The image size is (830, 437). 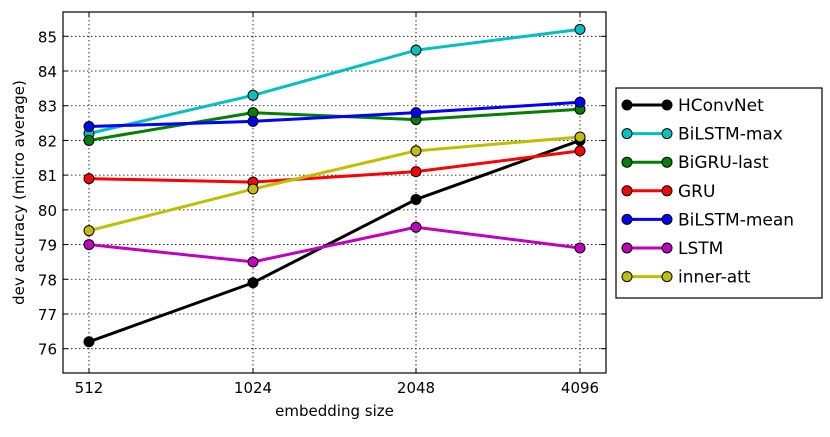 I want to click on series-inner-att, so click(x=334, y=184).